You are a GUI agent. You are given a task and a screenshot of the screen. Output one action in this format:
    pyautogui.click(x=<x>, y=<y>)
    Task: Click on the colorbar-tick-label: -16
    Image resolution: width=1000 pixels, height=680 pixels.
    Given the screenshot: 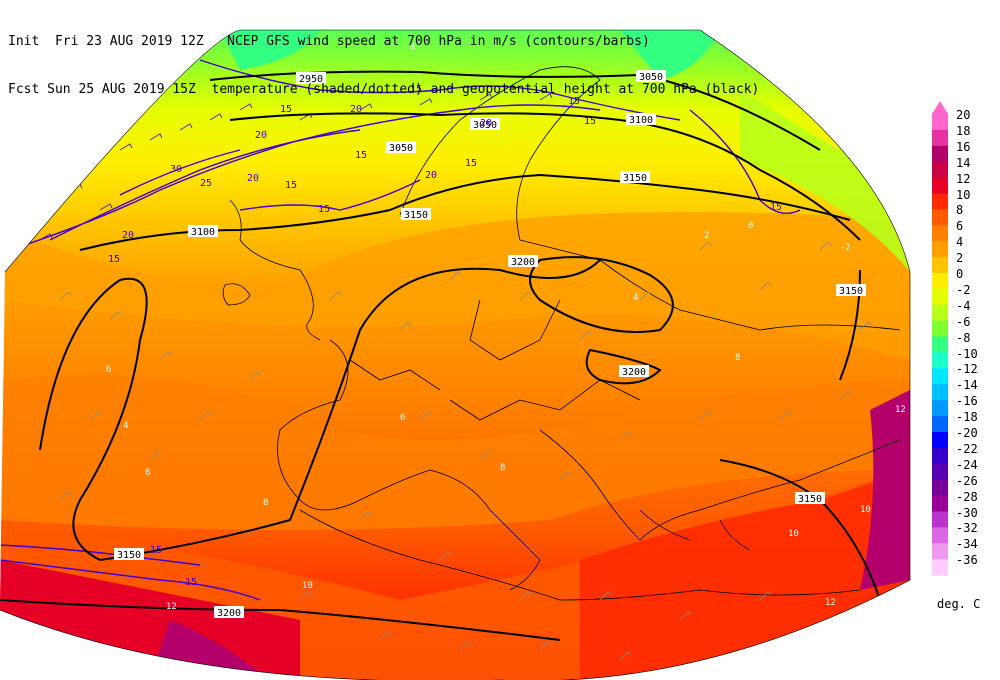 What is the action you would take?
    pyautogui.click(x=967, y=401)
    